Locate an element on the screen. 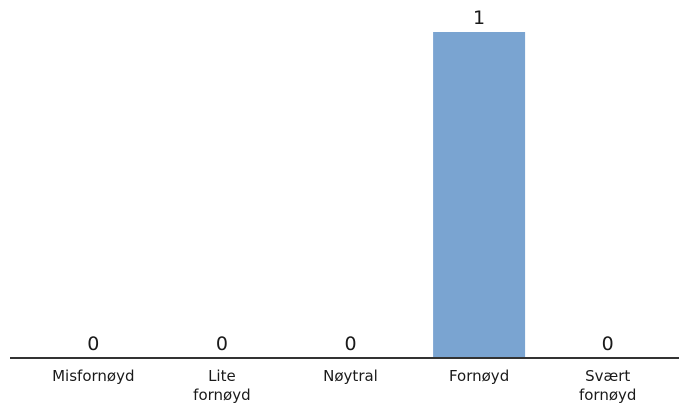  data-label-0: 0 is located at coordinates (93, 344).